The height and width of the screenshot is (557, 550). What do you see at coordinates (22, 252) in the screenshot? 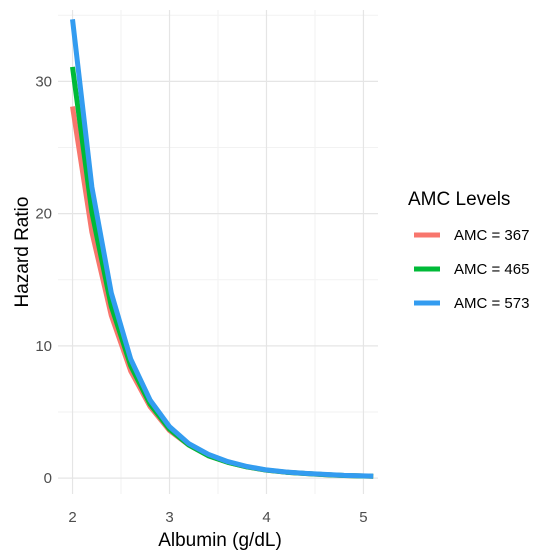
I see `y-axis-title: Hazard Ratio` at bounding box center [22, 252].